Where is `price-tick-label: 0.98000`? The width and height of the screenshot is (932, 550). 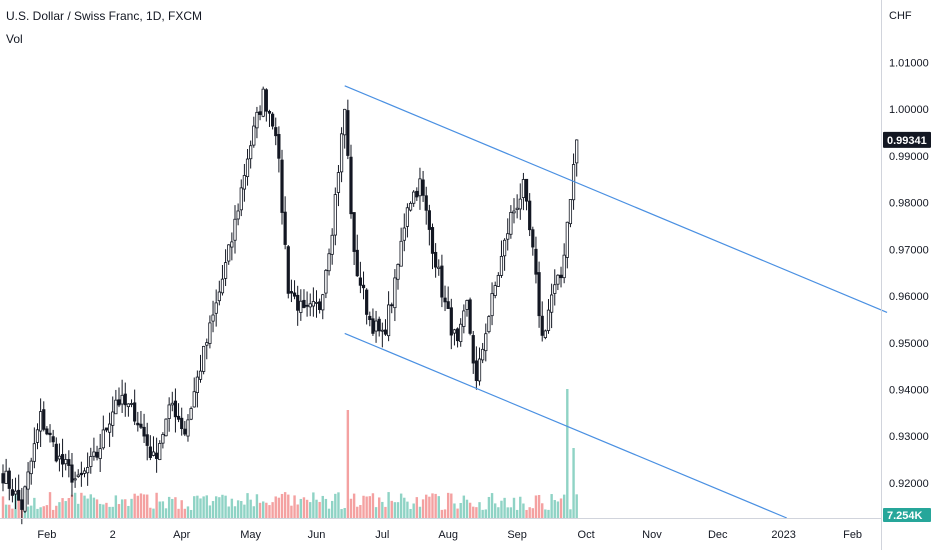
price-tick-label: 0.98000 is located at coordinates (909, 204).